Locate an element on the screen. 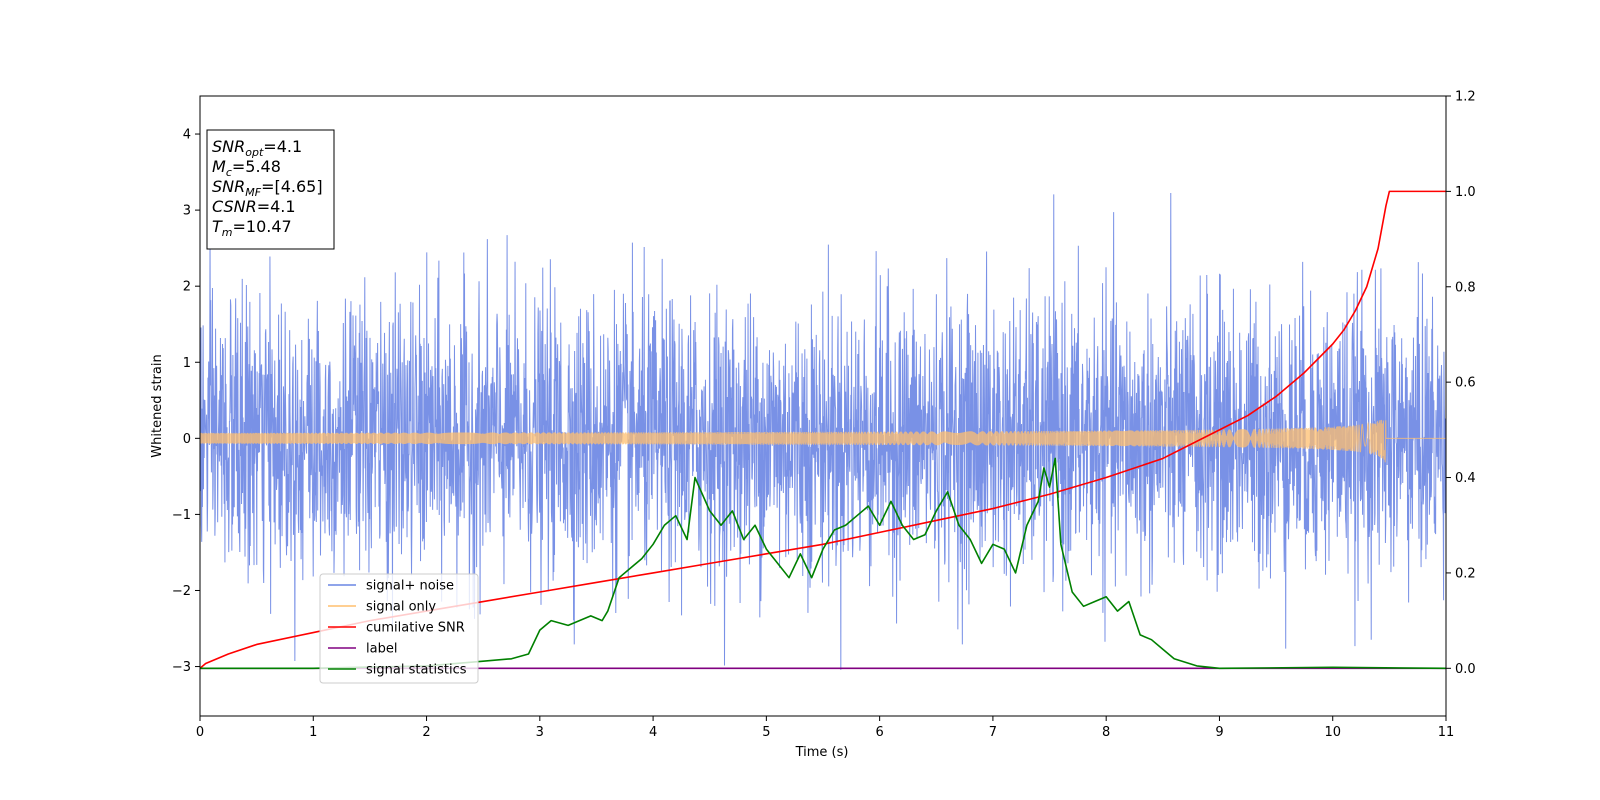  x-tick-label: 1 is located at coordinates (313, 732).